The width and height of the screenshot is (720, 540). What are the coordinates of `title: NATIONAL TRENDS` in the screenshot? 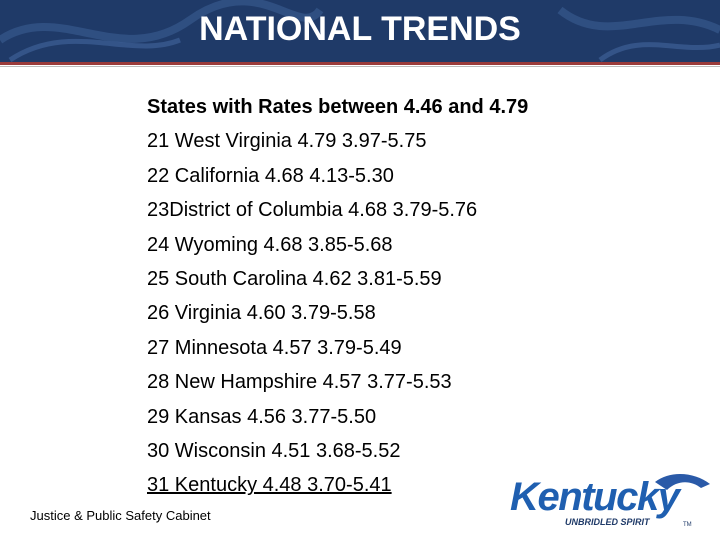 It's located at (360, 29).